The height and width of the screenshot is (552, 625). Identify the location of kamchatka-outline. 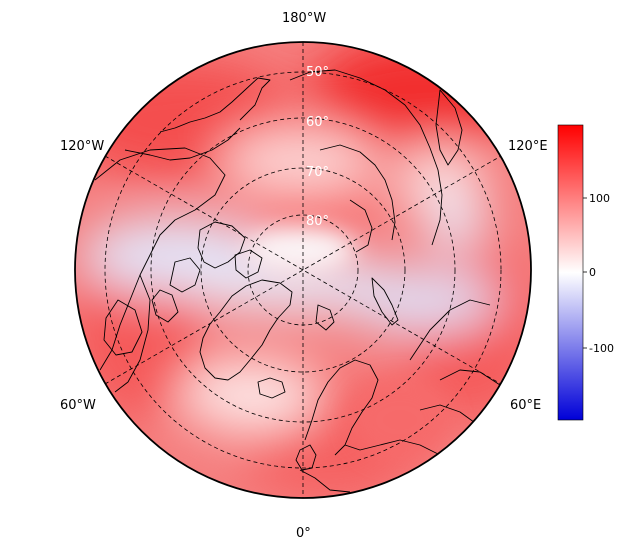
(449, 127).